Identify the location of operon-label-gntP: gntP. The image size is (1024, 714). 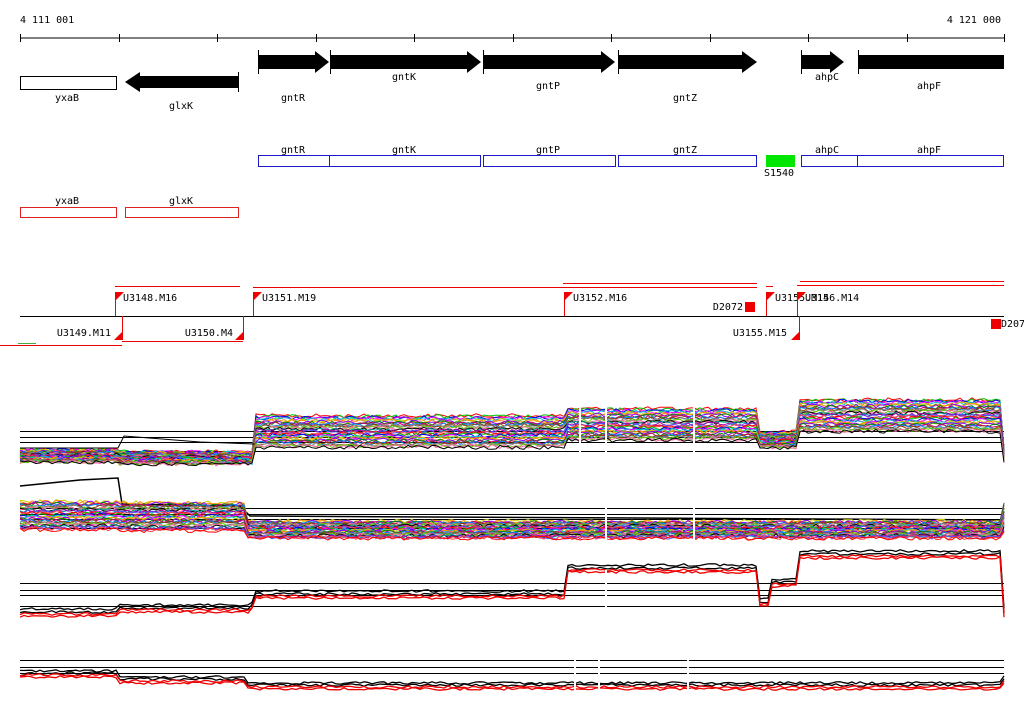
(548, 150).